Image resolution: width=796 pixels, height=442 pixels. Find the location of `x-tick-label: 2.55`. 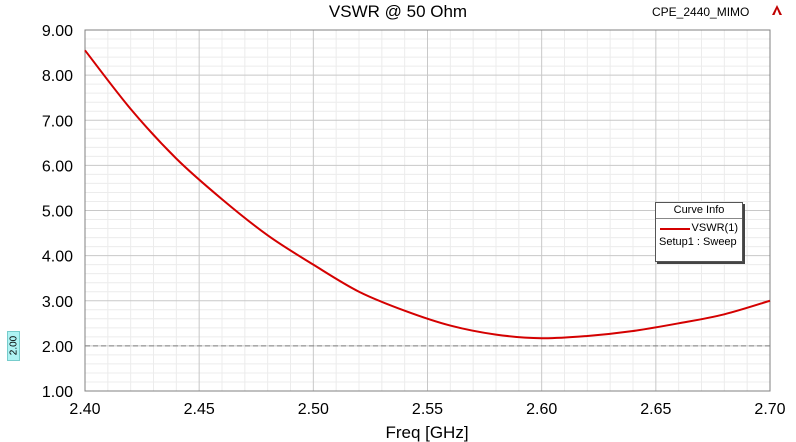

x-tick-label: 2.55 is located at coordinates (427, 409).